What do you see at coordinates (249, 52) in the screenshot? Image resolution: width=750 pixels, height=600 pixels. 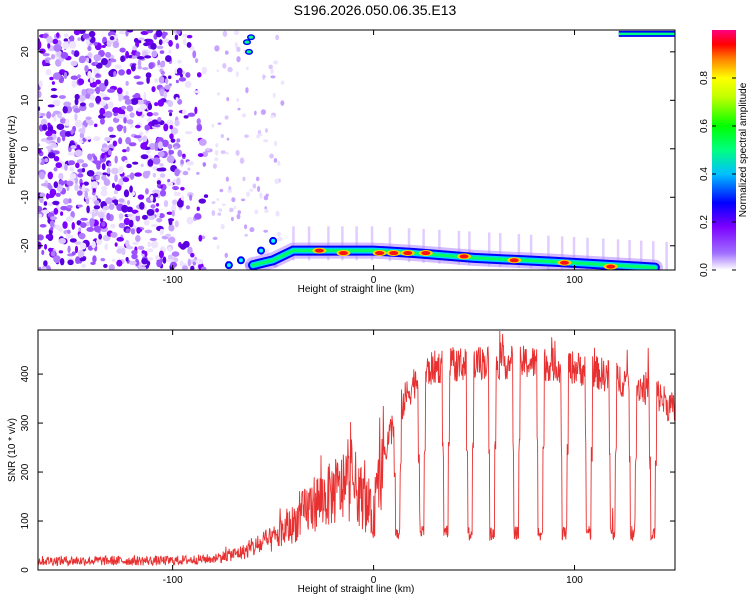 I see `spectrogram-bright-blob-core` at bounding box center [249, 52].